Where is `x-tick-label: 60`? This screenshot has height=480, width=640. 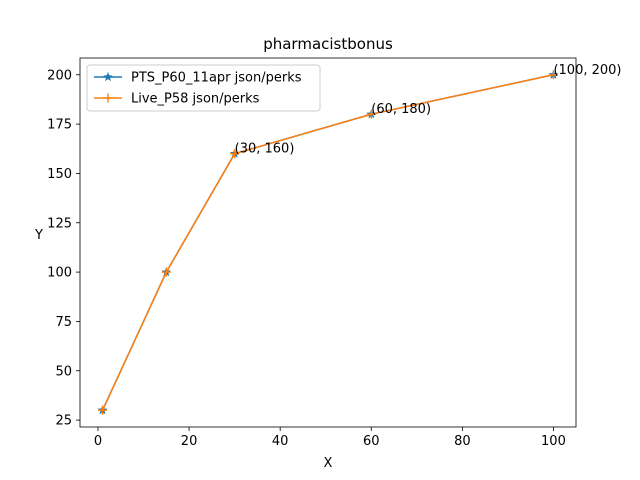 x-tick-label: 60 is located at coordinates (371, 441).